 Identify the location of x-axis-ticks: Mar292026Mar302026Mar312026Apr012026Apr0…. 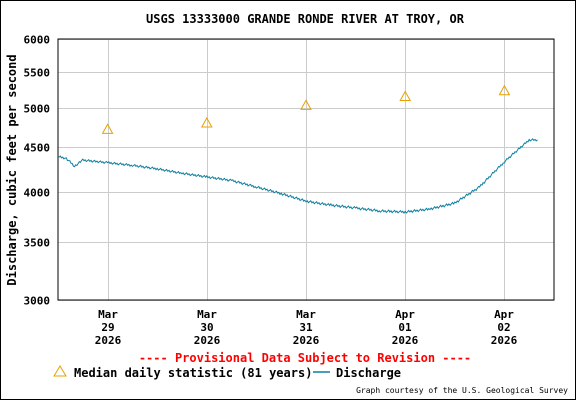
(306, 327).